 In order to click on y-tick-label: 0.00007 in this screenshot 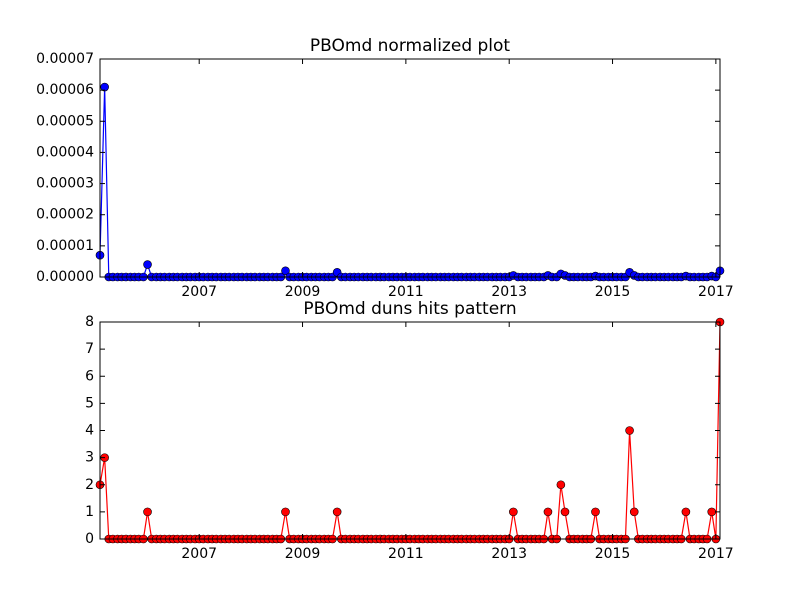, I will do `click(65, 59)`.